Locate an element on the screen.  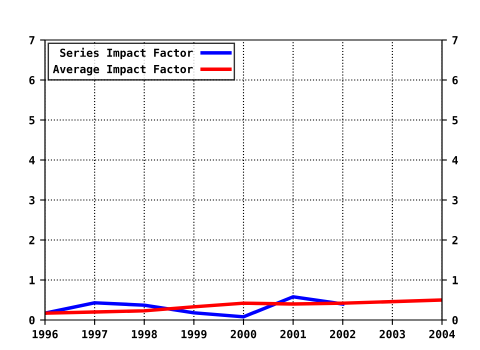
y-tick-label: 6 is located at coordinates (32, 80).